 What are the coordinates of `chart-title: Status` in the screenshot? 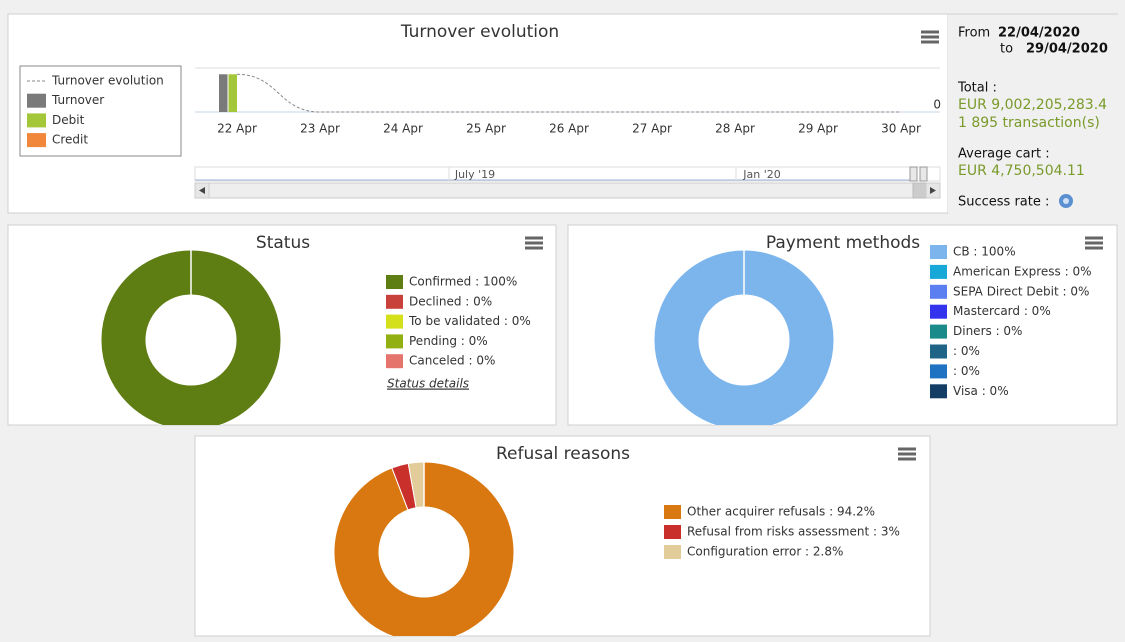 It's located at (283, 243).